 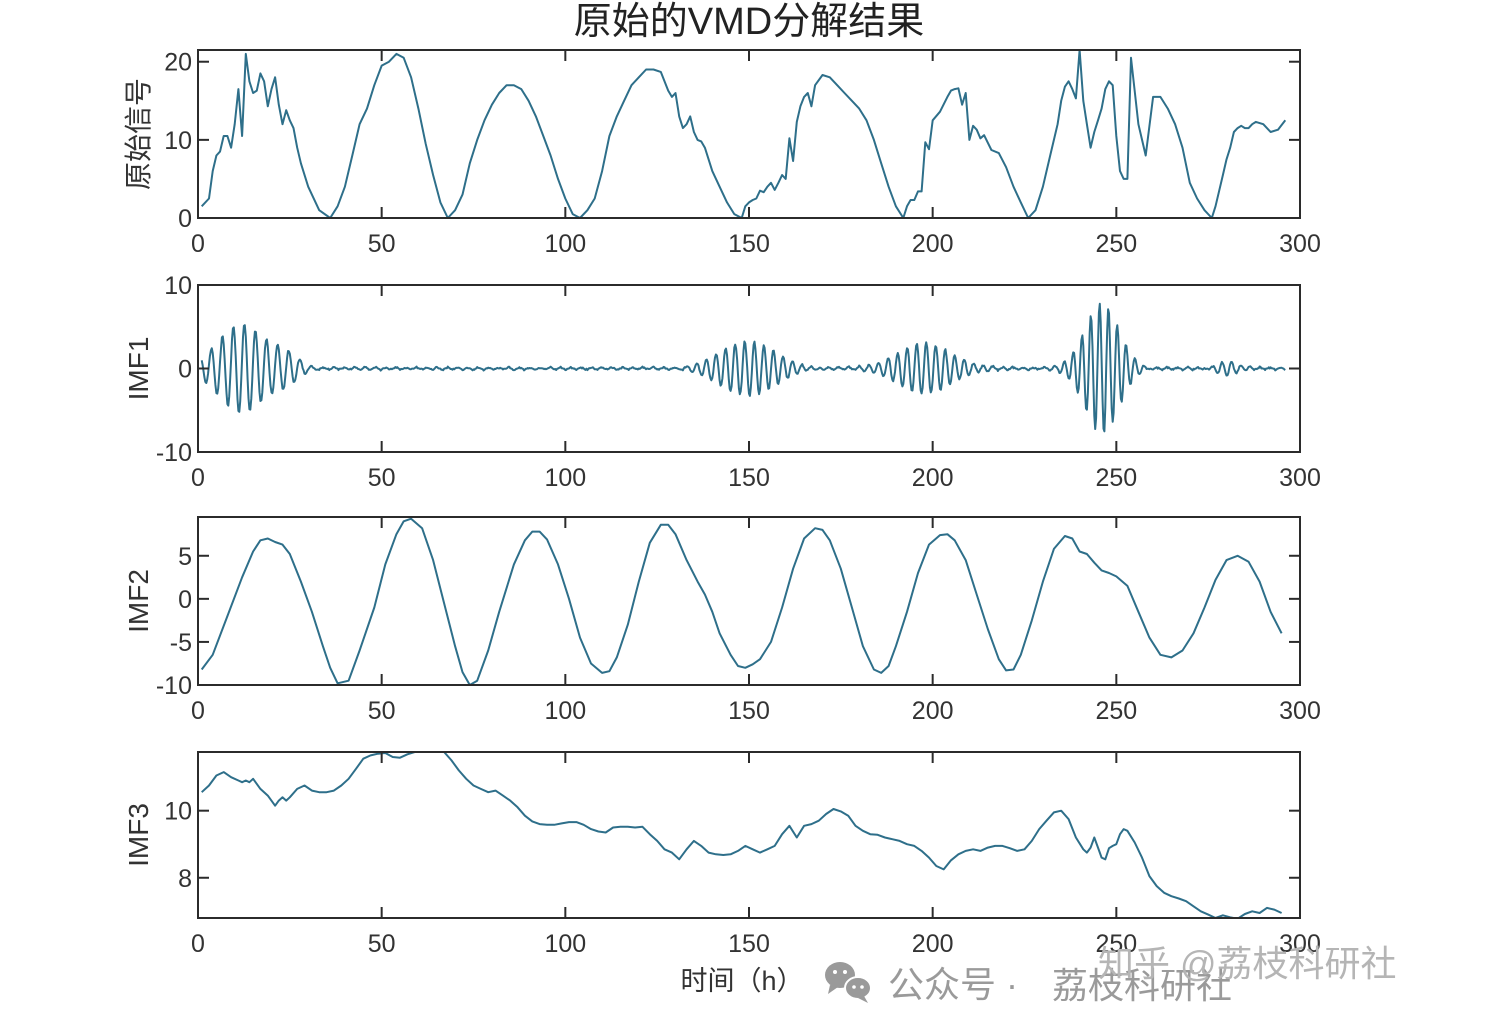 I want to click on y-tick-label: -5, so click(x=181, y=643).